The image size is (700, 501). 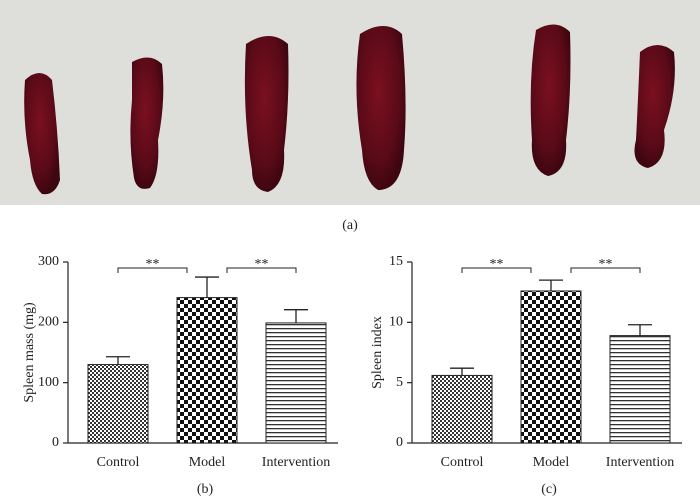 What do you see at coordinates (396, 322) in the screenshot?
I see `y-tick-label: 10` at bounding box center [396, 322].